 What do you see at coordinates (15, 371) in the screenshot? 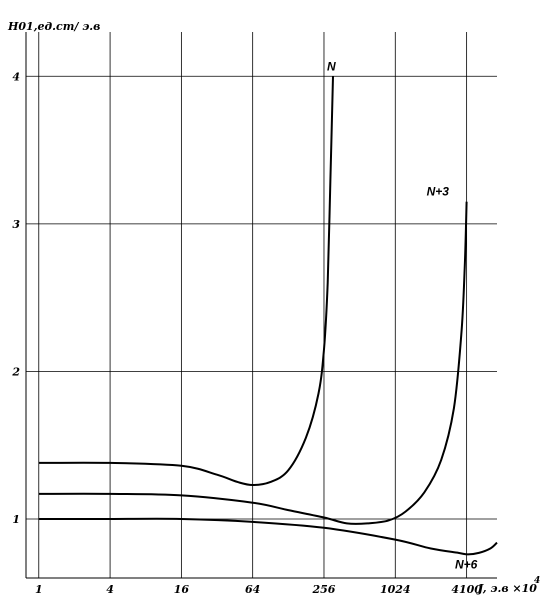
I see `y-tick-label: 2` at bounding box center [15, 371].